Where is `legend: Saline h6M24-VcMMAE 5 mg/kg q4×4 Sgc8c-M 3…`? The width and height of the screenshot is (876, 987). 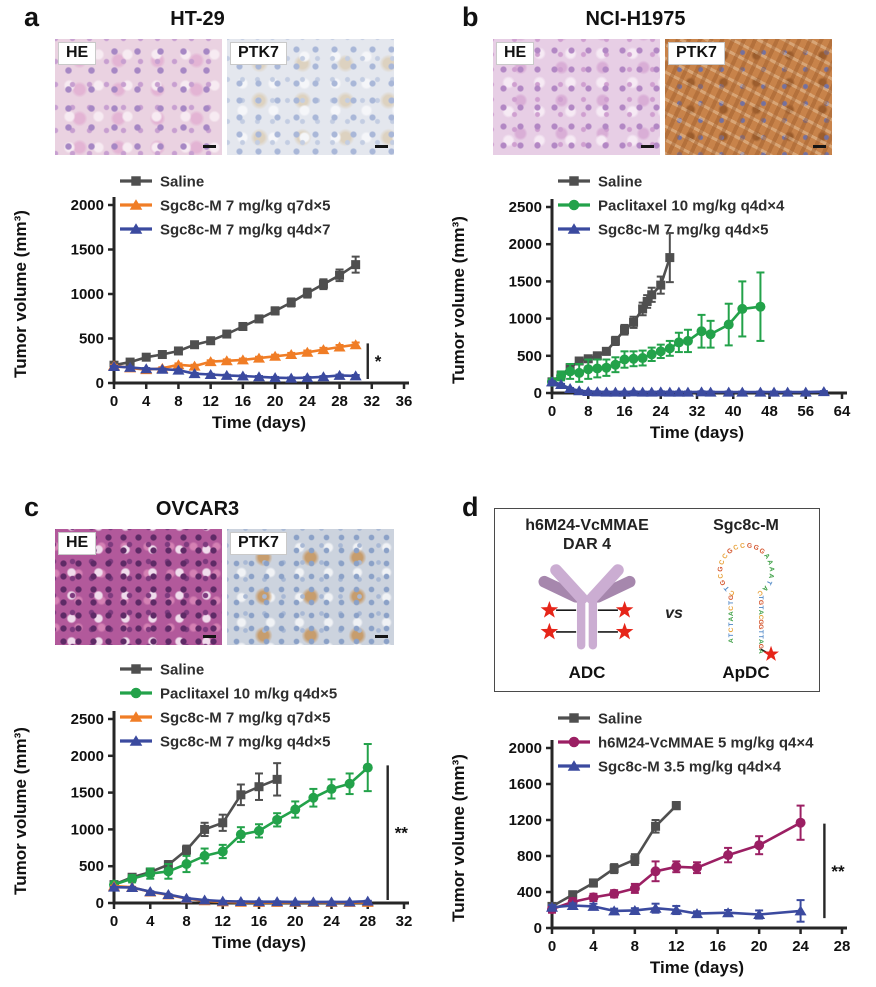
legend: Saline h6M24-VcMMAE 5 mg/kg q4×4 Sgc8c-M 3… is located at coordinates (686, 743).